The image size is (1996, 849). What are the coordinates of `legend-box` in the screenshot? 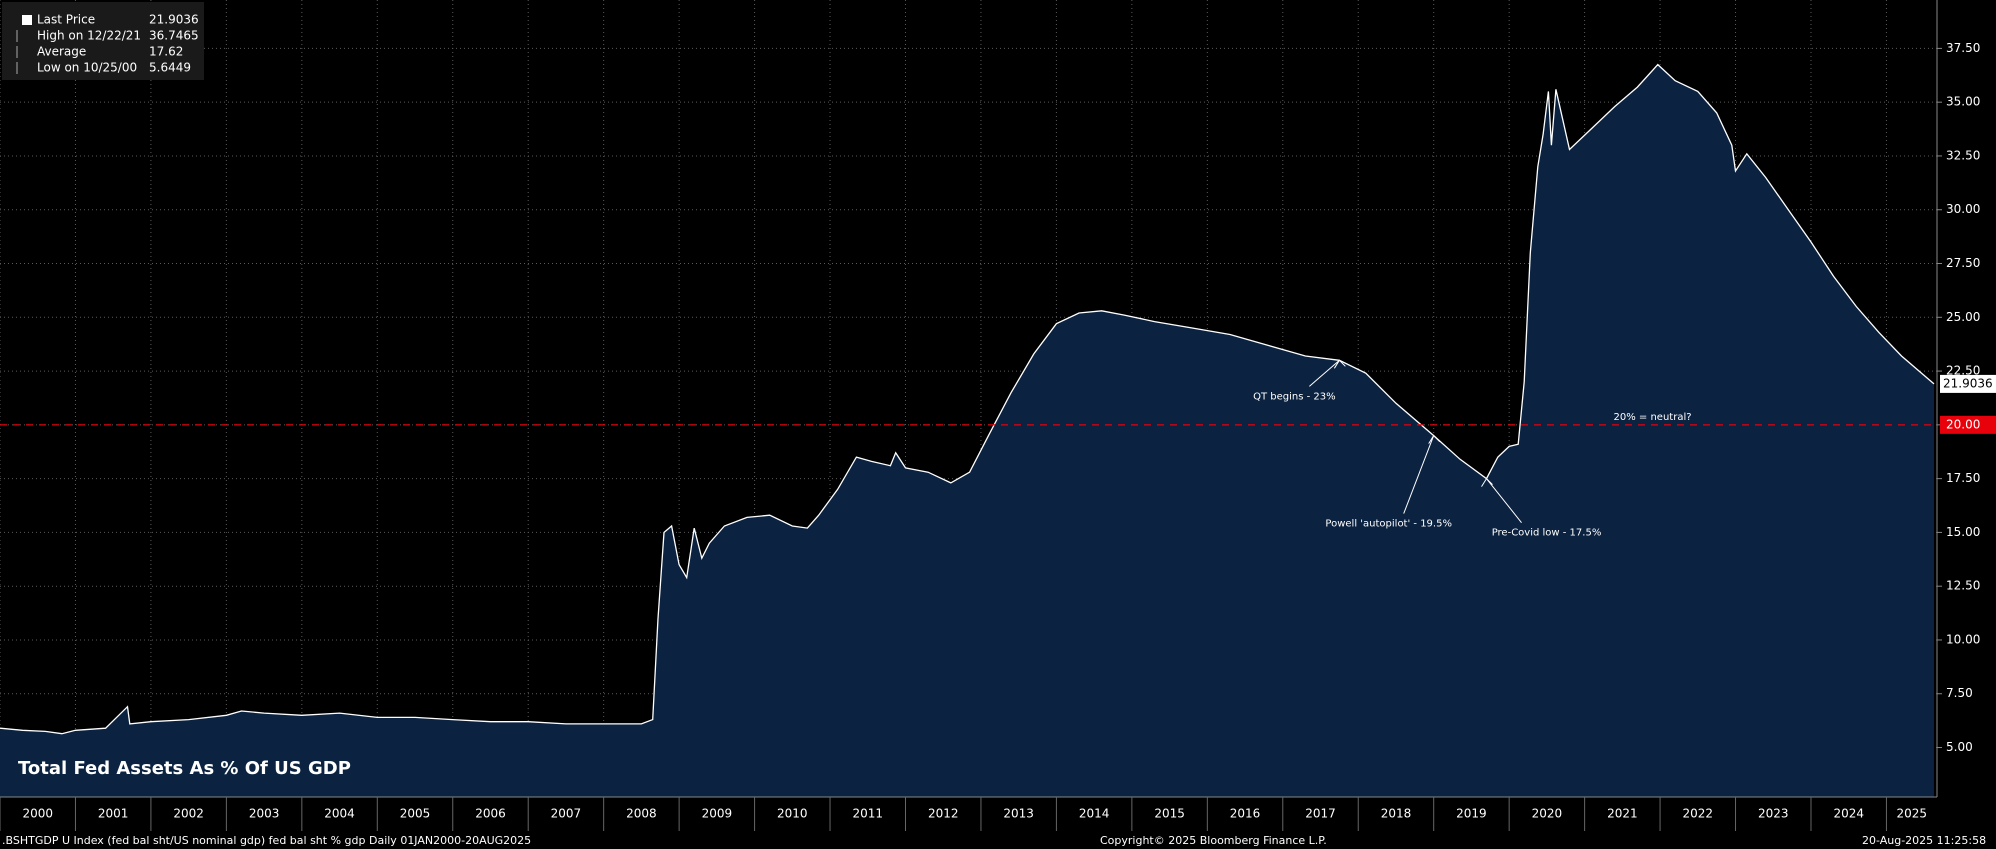 It's located at (103, 41).